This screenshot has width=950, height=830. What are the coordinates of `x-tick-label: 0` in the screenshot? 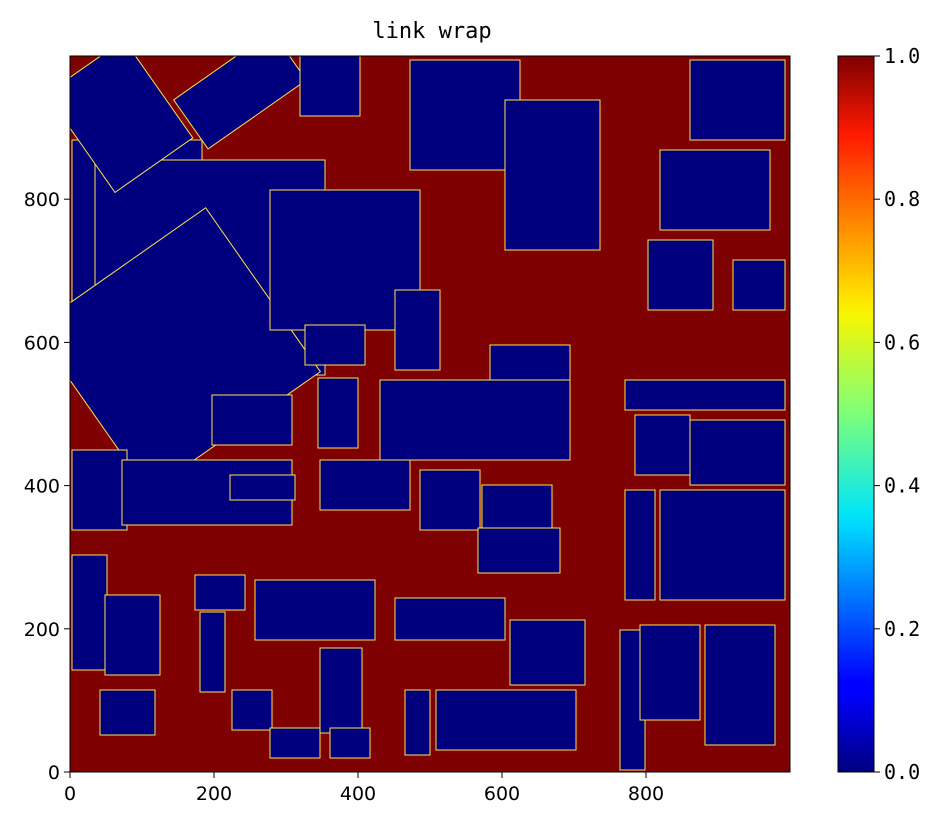 It's located at (70, 794).